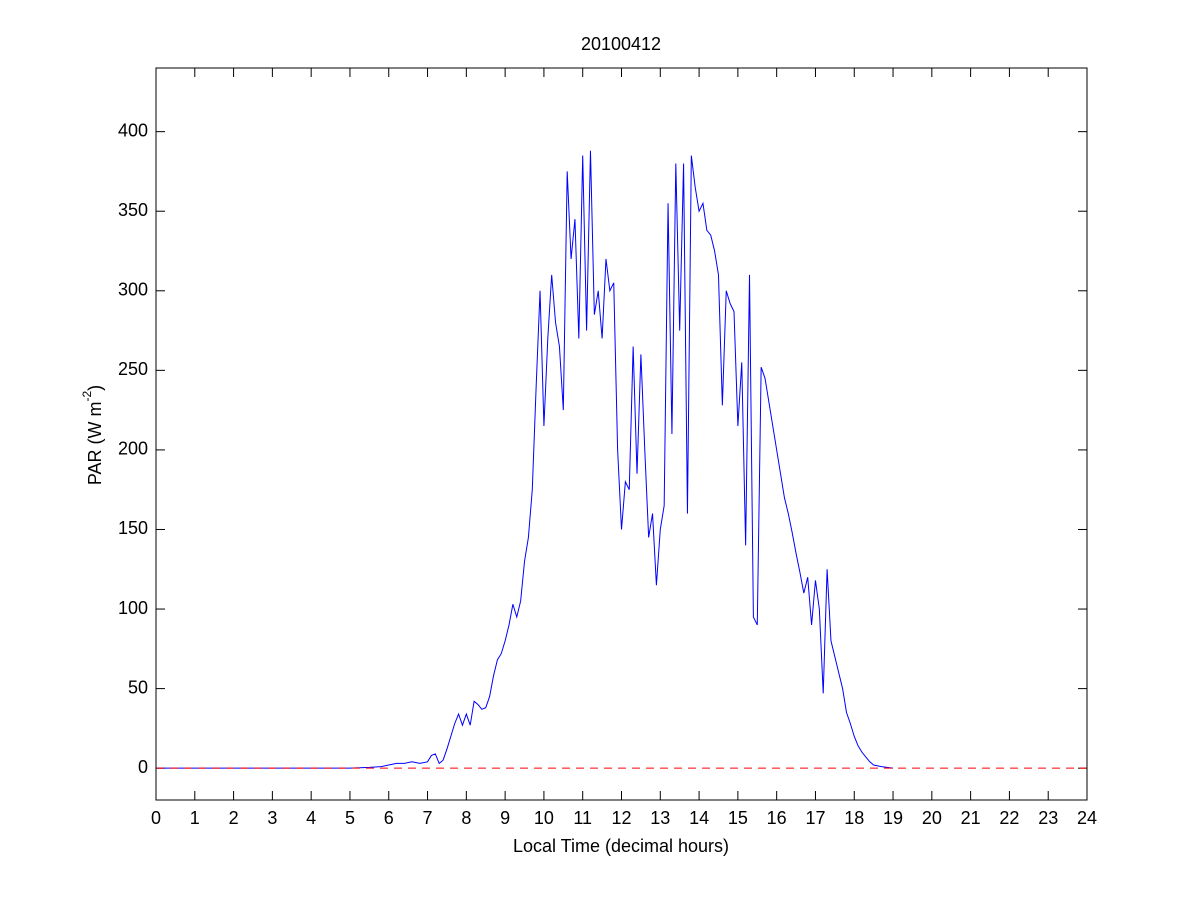 Image resolution: width=1201 pixels, height=900 pixels. What do you see at coordinates (95, 444) in the screenshot?
I see `y-label-text: PAR (W m` at bounding box center [95, 444].